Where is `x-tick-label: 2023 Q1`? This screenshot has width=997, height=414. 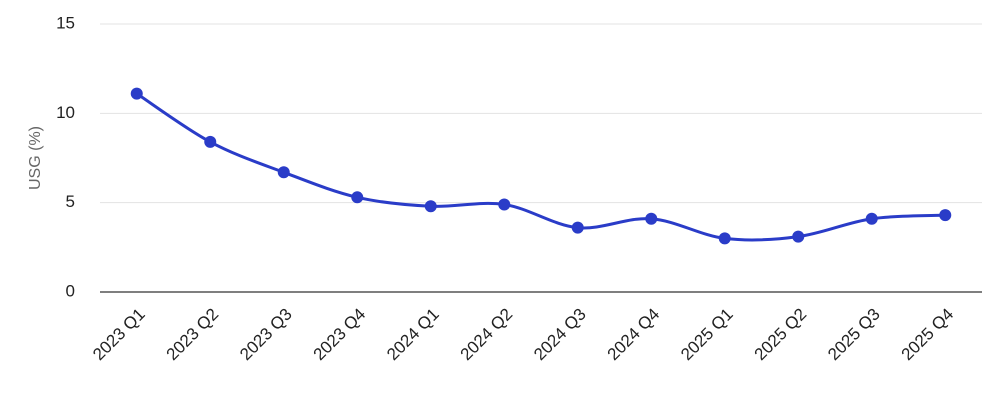
x-tick-label: 2023 Q1 is located at coordinates (119, 335).